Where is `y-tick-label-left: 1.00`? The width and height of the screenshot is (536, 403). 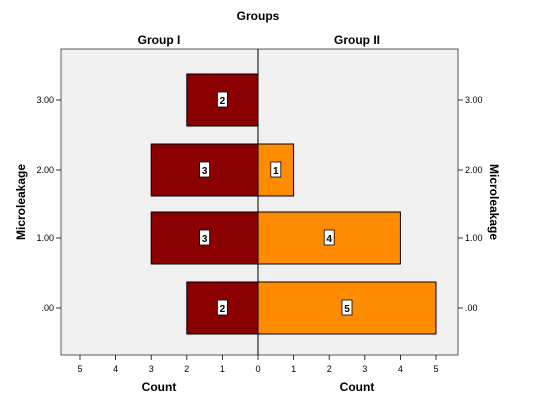
y-tick-label-left: 1.00 is located at coordinates (45, 238).